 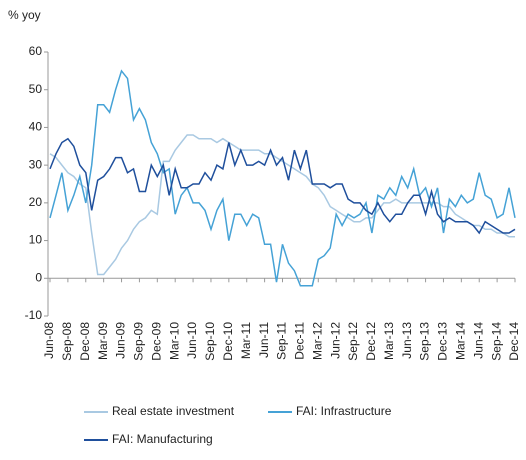 What do you see at coordinates (38, 277) in the screenshot?
I see `y-tick-label: 0` at bounding box center [38, 277].